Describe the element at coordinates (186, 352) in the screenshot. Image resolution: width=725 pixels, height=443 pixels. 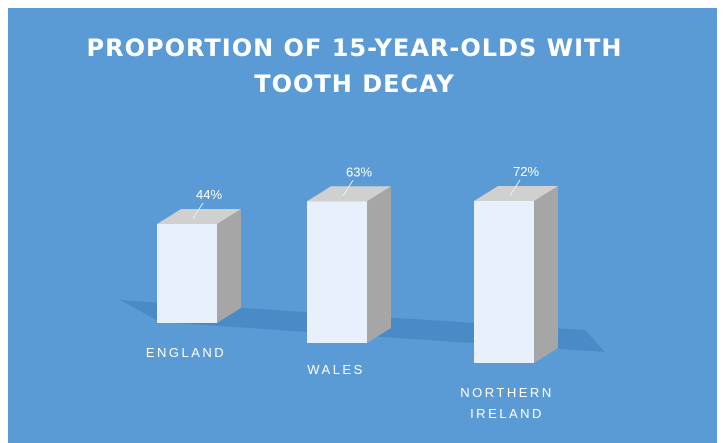
I see `category-label: ENGLAND` at that location.